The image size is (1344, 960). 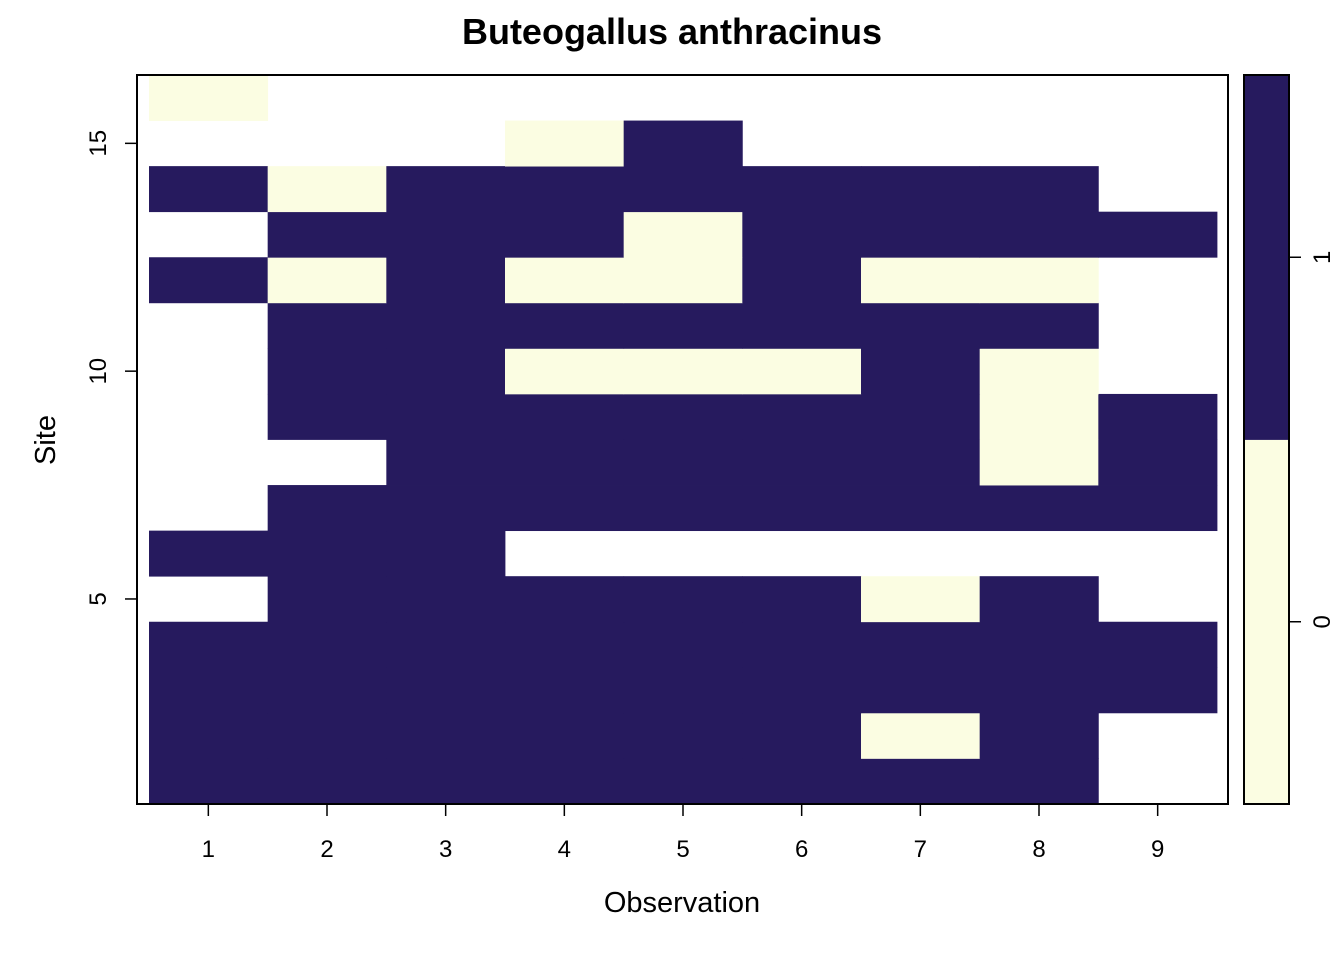 I want to click on x-tick-label: 1, so click(x=208, y=849).